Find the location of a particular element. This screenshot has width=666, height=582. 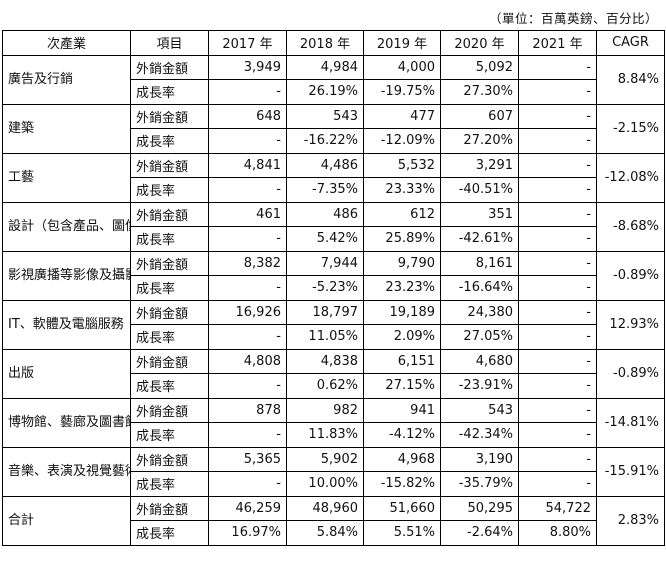

growth-value: -2.64% is located at coordinates (479, 533).